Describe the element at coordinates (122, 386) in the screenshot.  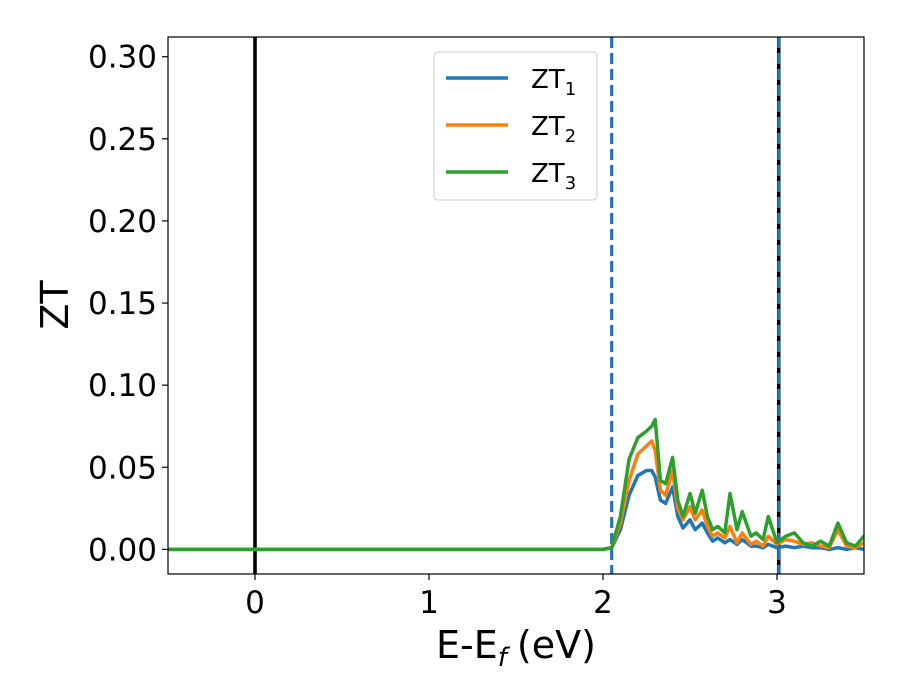
I see `y-tick-label: 0.10` at that location.